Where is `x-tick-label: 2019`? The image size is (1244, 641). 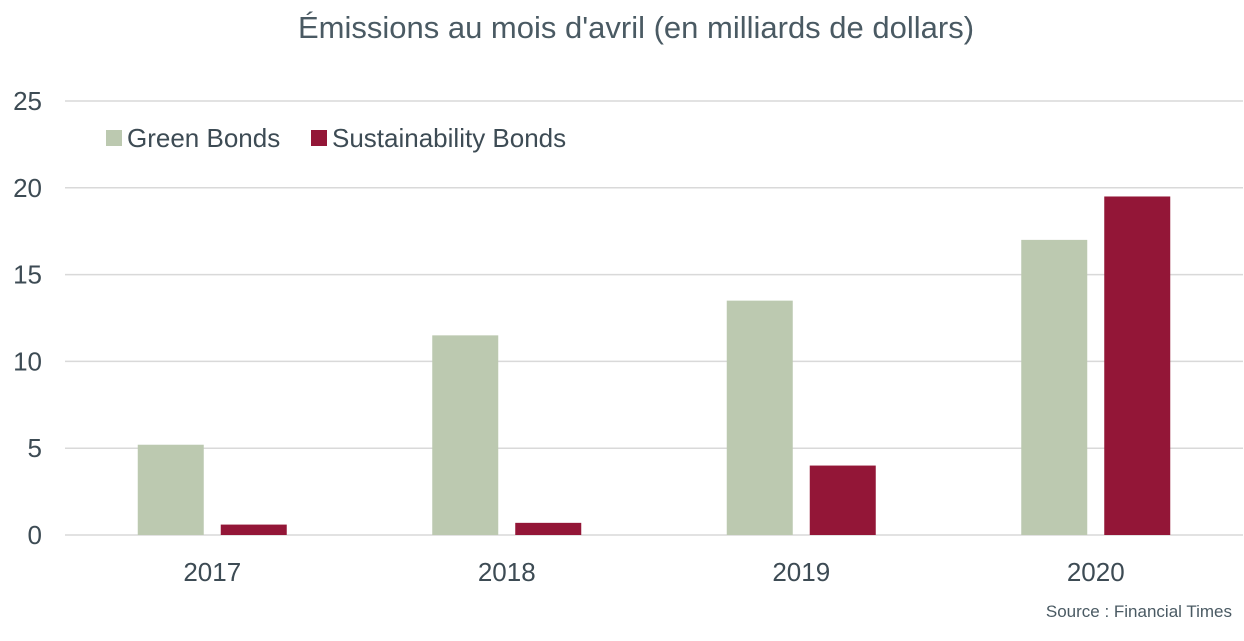
x-tick-label: 2019 is located at coordinates (801, 572).